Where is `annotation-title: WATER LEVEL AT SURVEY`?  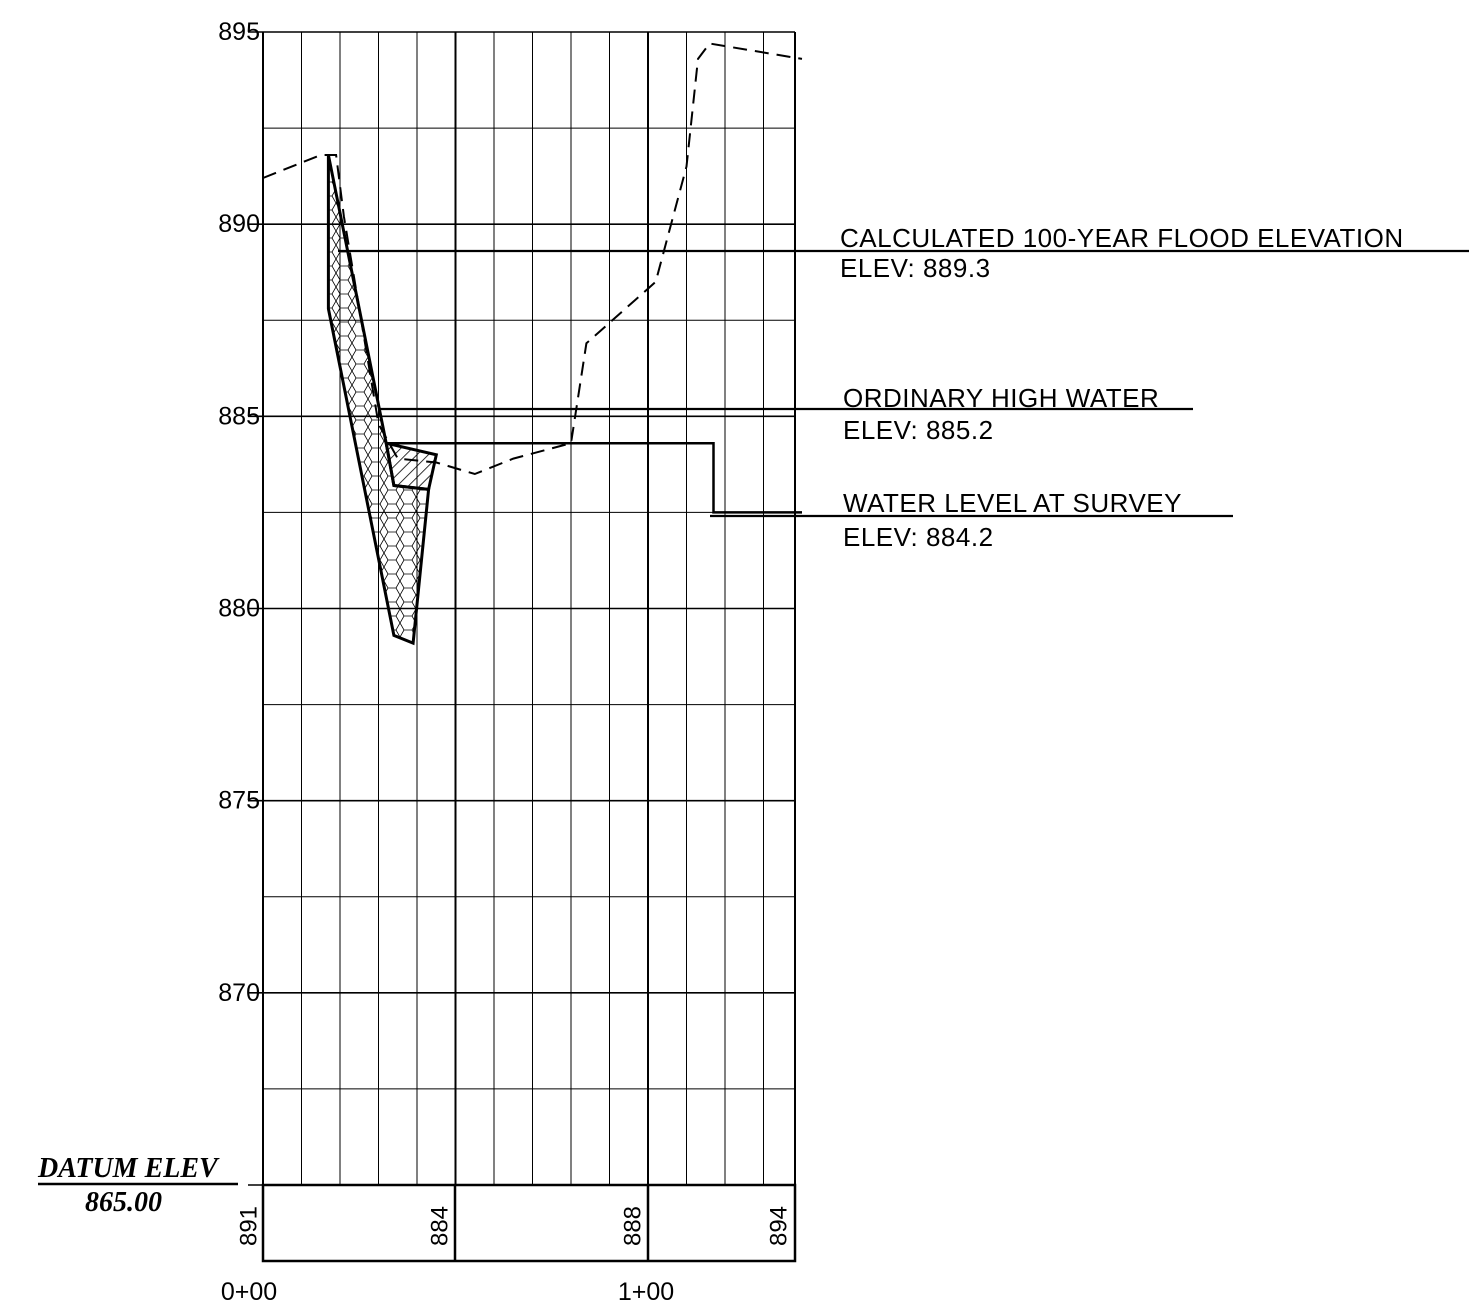
annotation-title: WATER LEVEL AT SURVEY is located at coordinates (1012, 503).